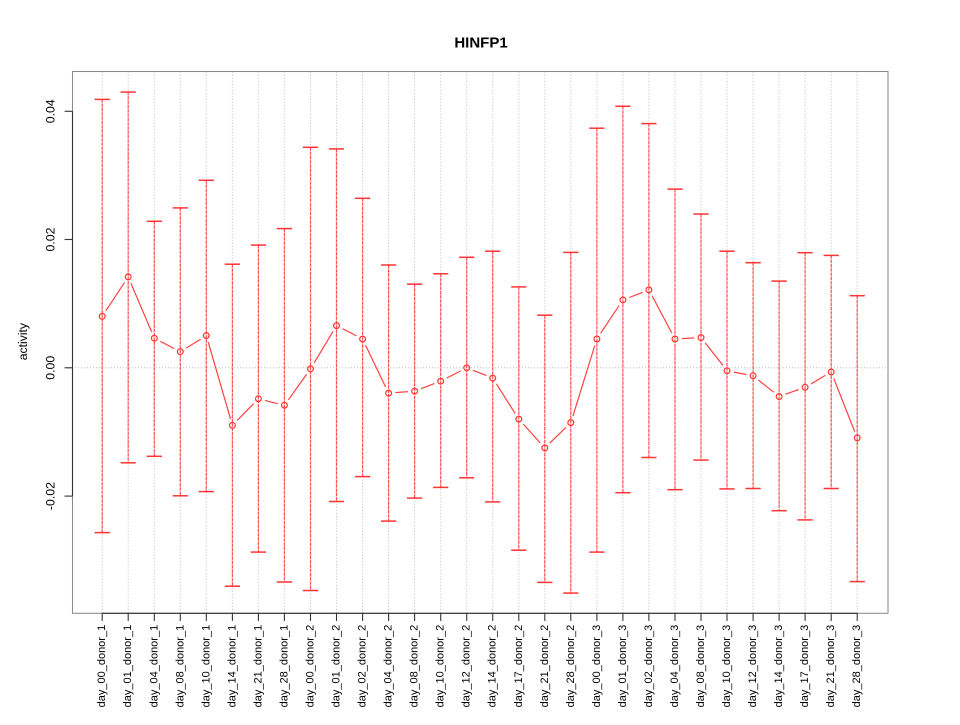 This screenshot has height=725, width=960. I want to click on svg-text: day_04_donor_1, so click(154, 666).